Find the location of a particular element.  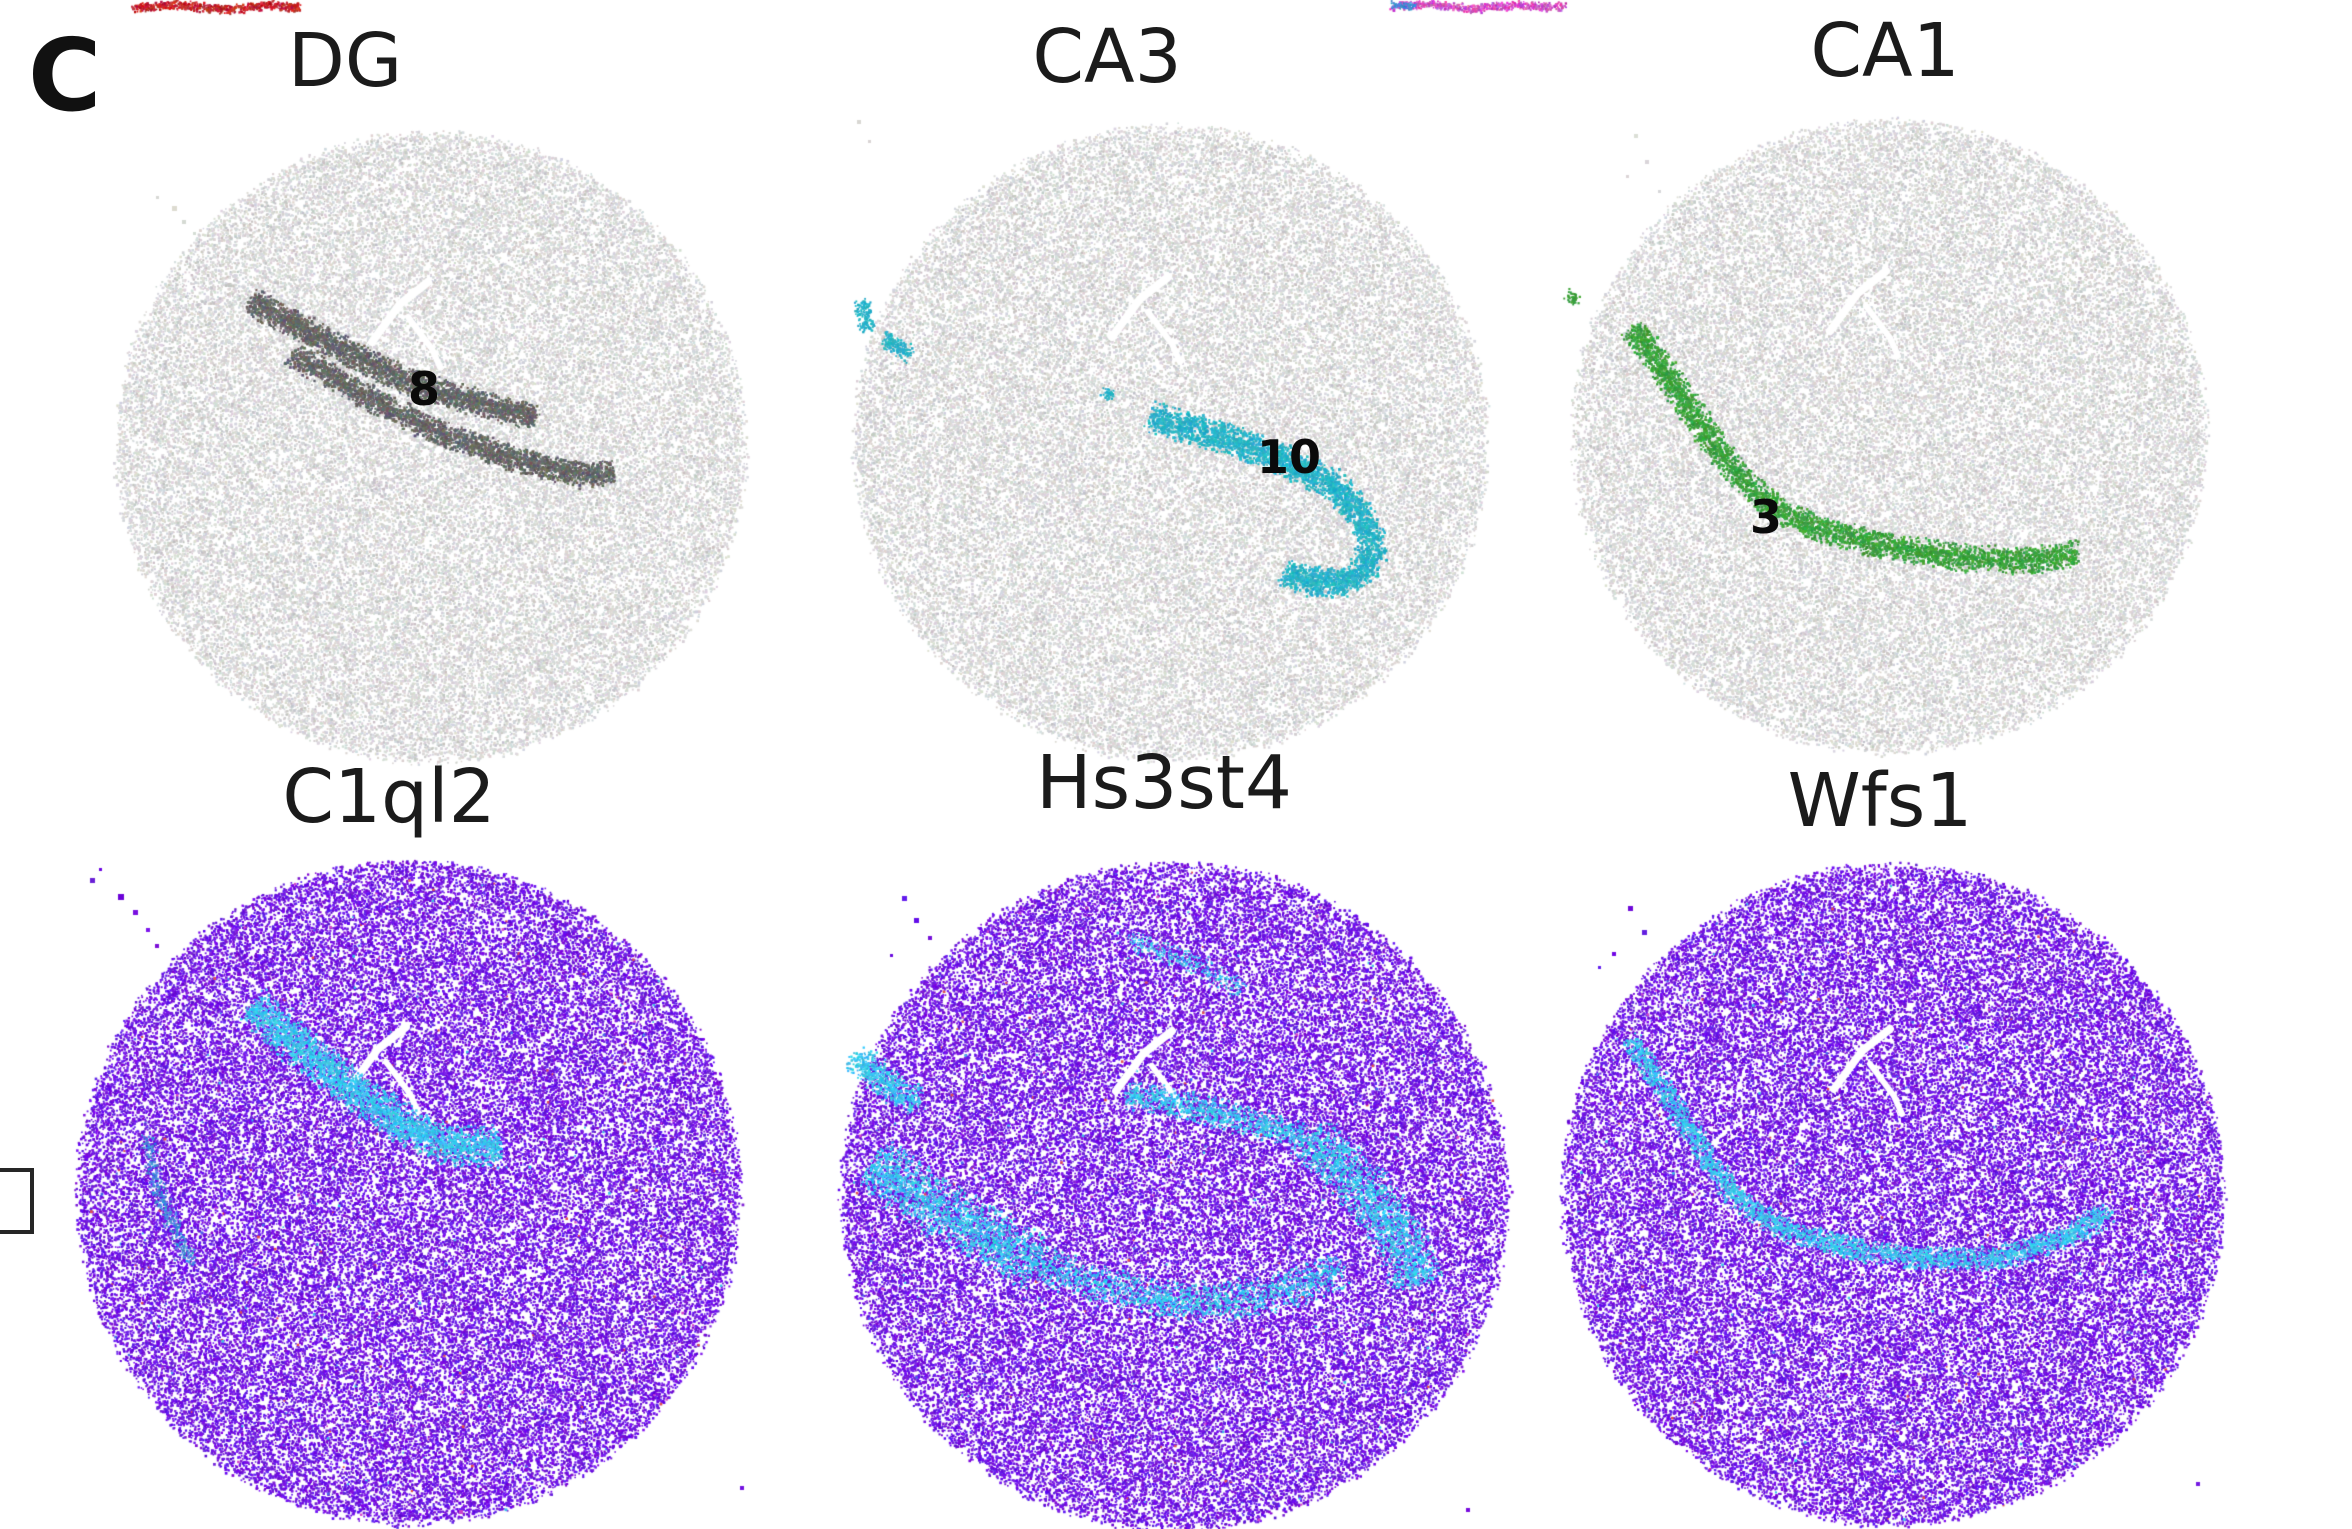

title-ca1: CA1 is located at coordinates (1885, 51).